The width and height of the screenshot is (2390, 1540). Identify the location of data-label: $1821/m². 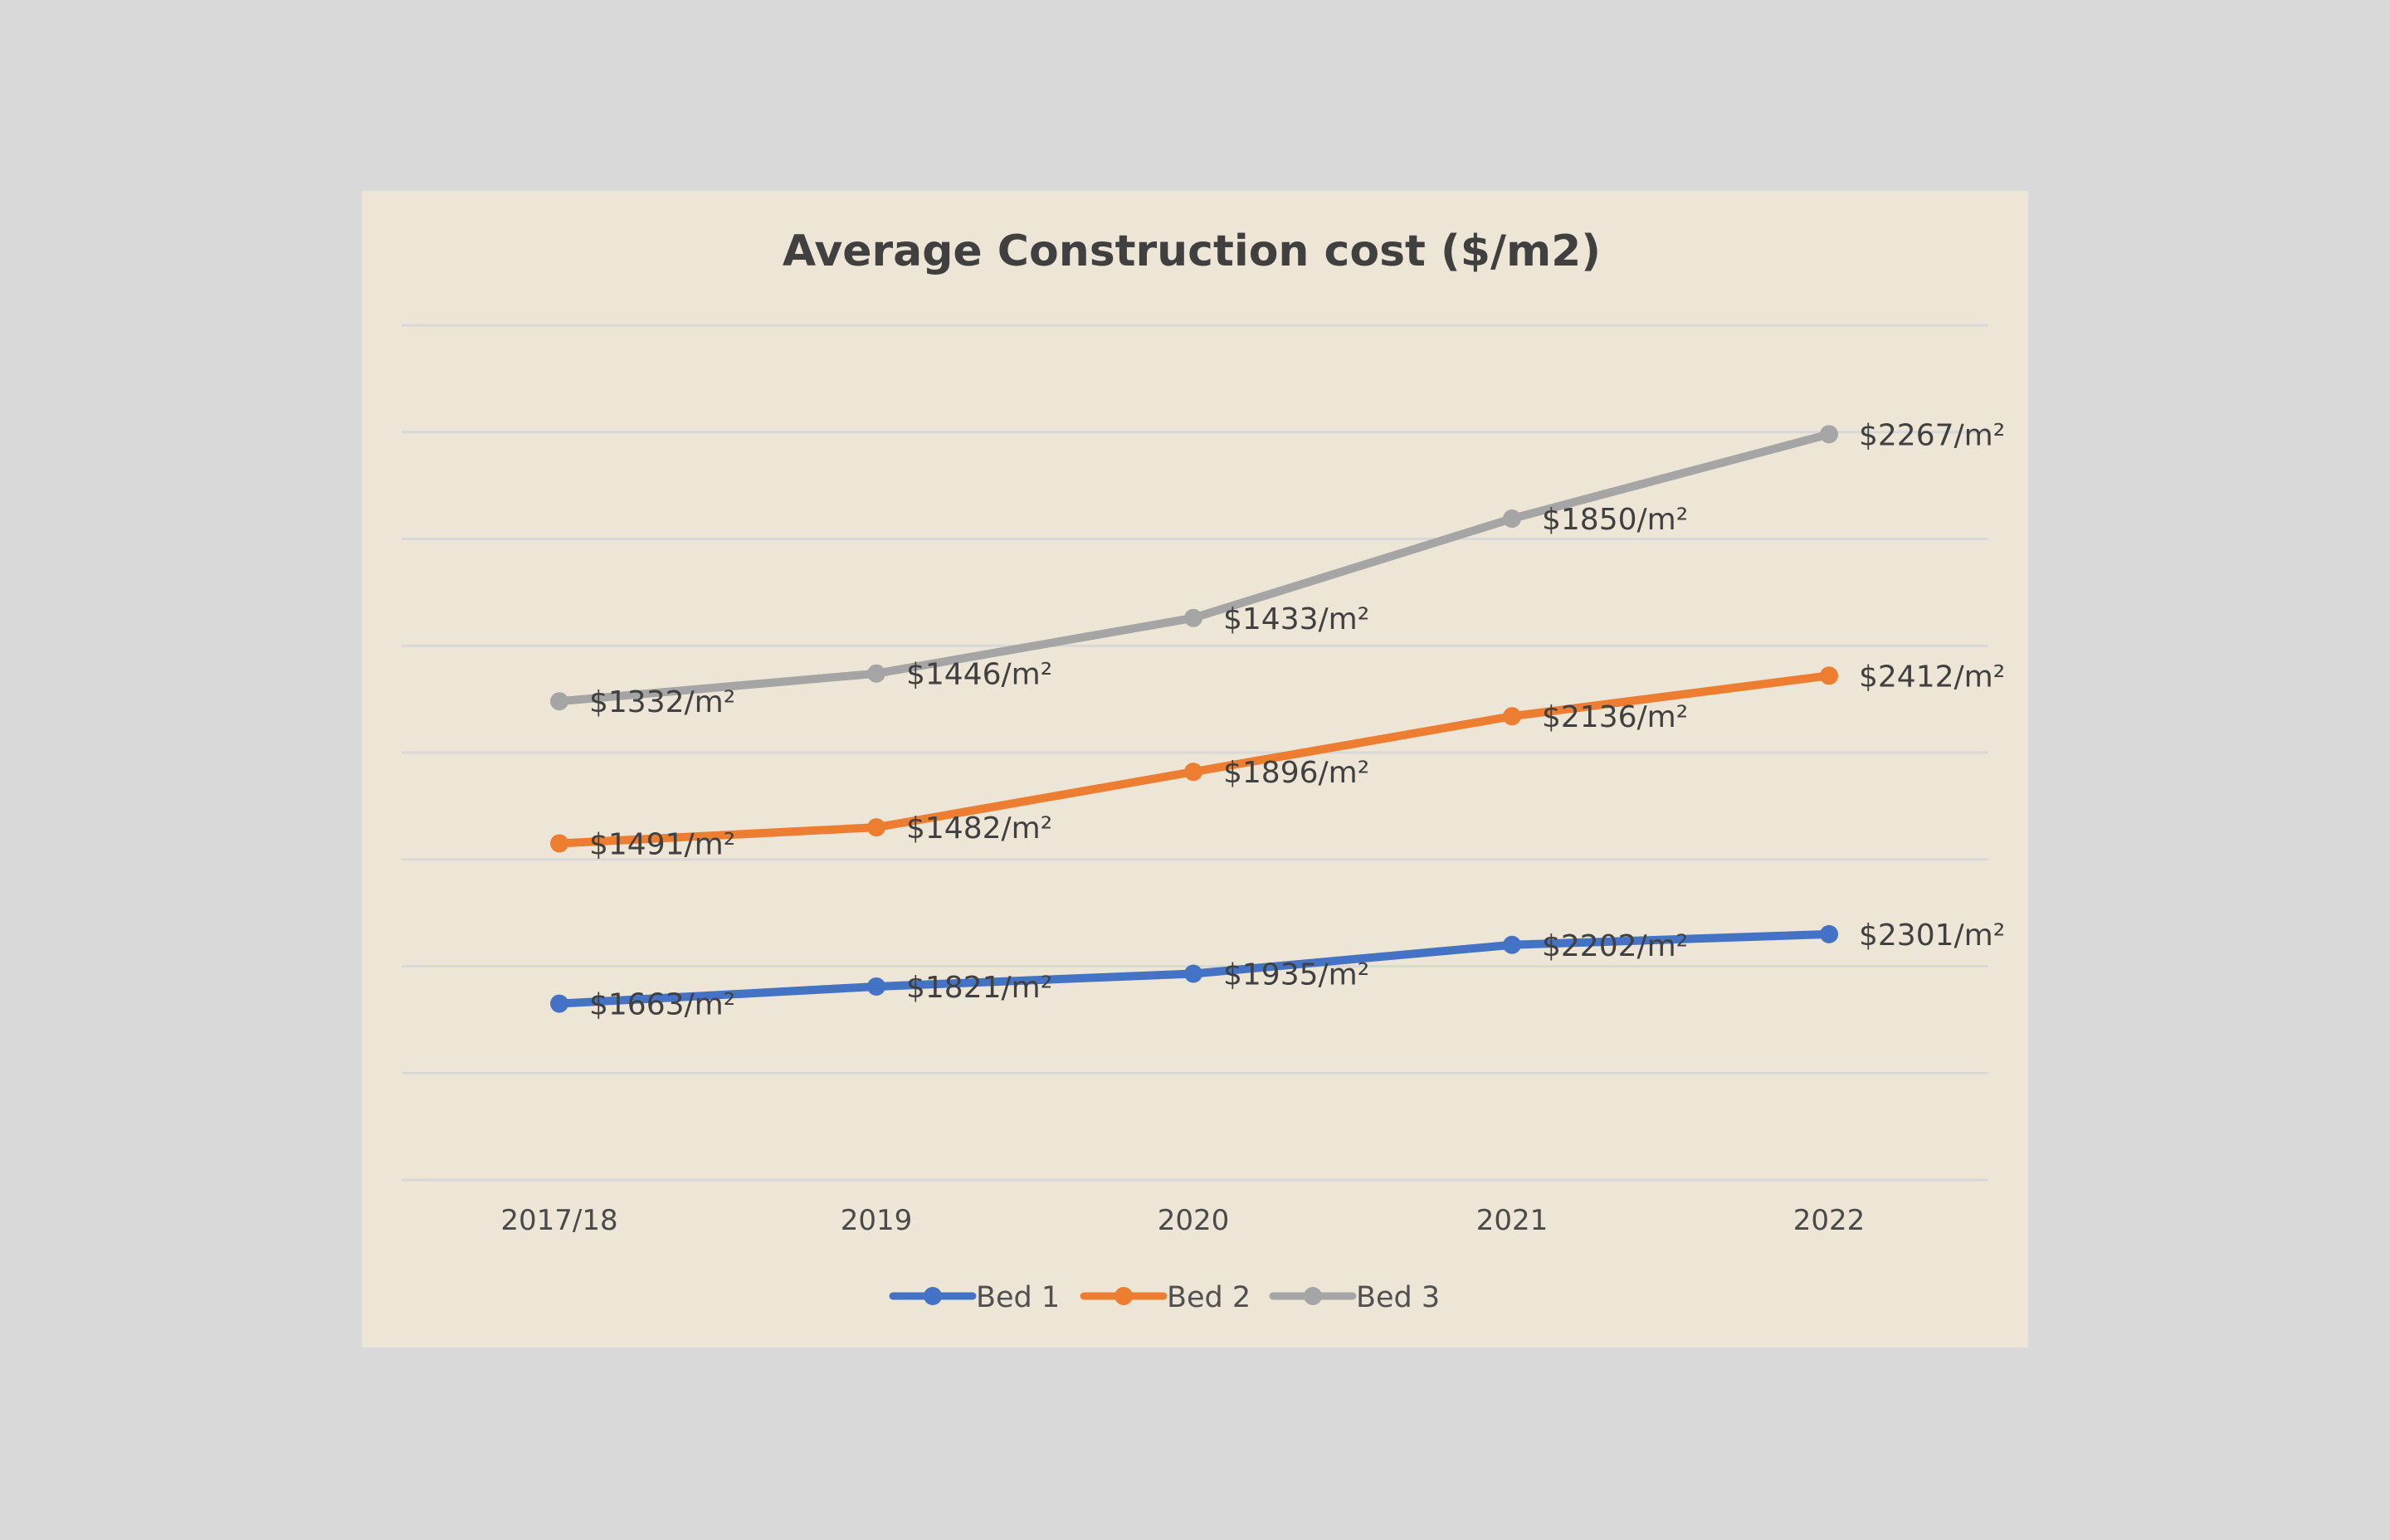
(979, 988).